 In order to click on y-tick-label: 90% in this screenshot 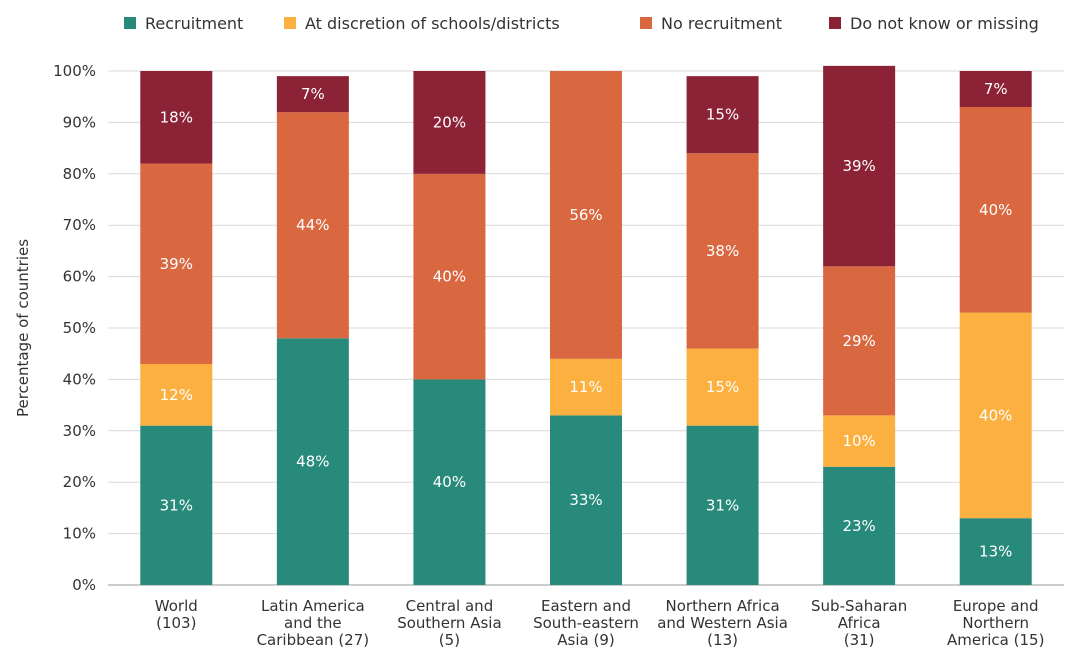, I will do `click(79, 122)`.